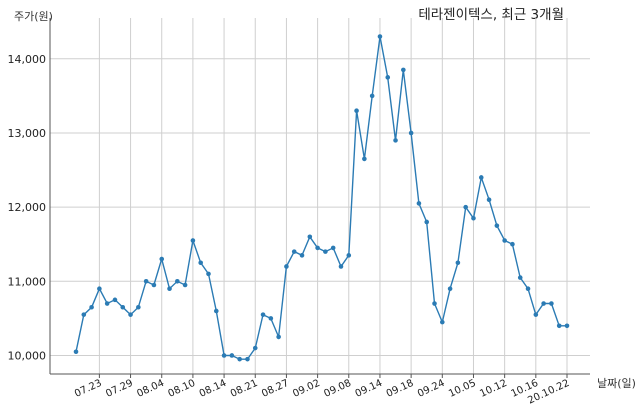 The image size is (640, 414). Describe the element at coordinates (244, 389) in the screenshot. I see `x-tick-label: 08.21` at that location.